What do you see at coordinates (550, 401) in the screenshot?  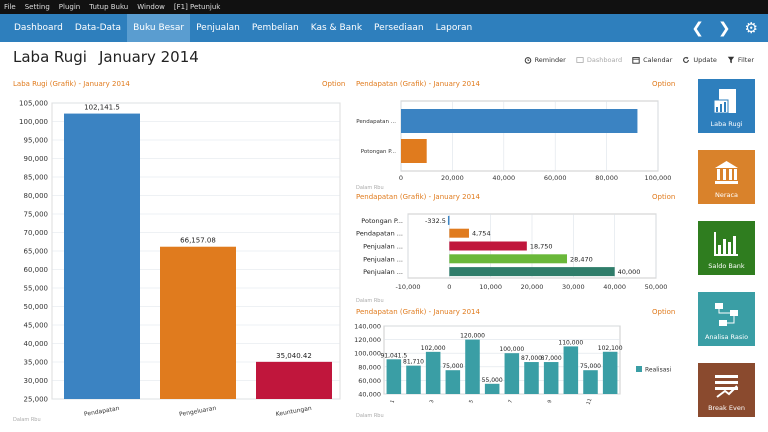 I see `x-tick-label: 9` at bounding box center [550, 401].